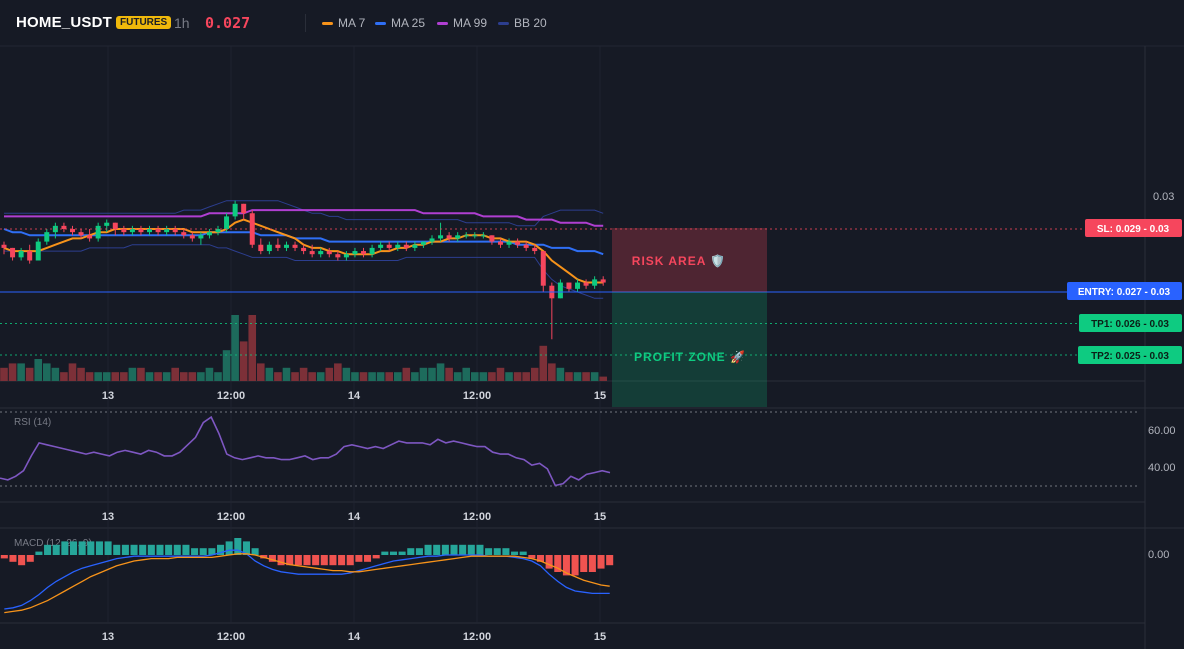 This screenshot has width=1184, height=649. I want to click on symbol-title: HOME_USDT, so click(64, 22).